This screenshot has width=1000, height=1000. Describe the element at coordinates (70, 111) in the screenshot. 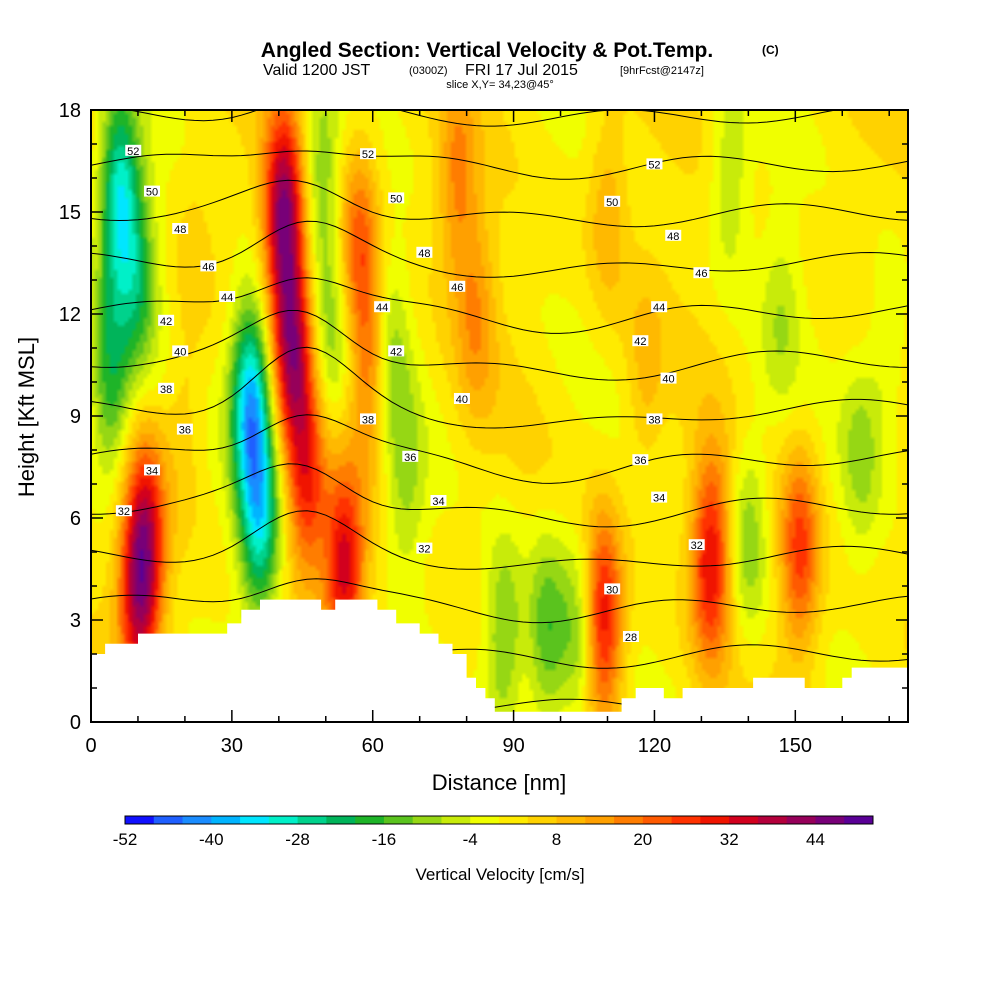

I see `y-tick-label: 18` at that location.